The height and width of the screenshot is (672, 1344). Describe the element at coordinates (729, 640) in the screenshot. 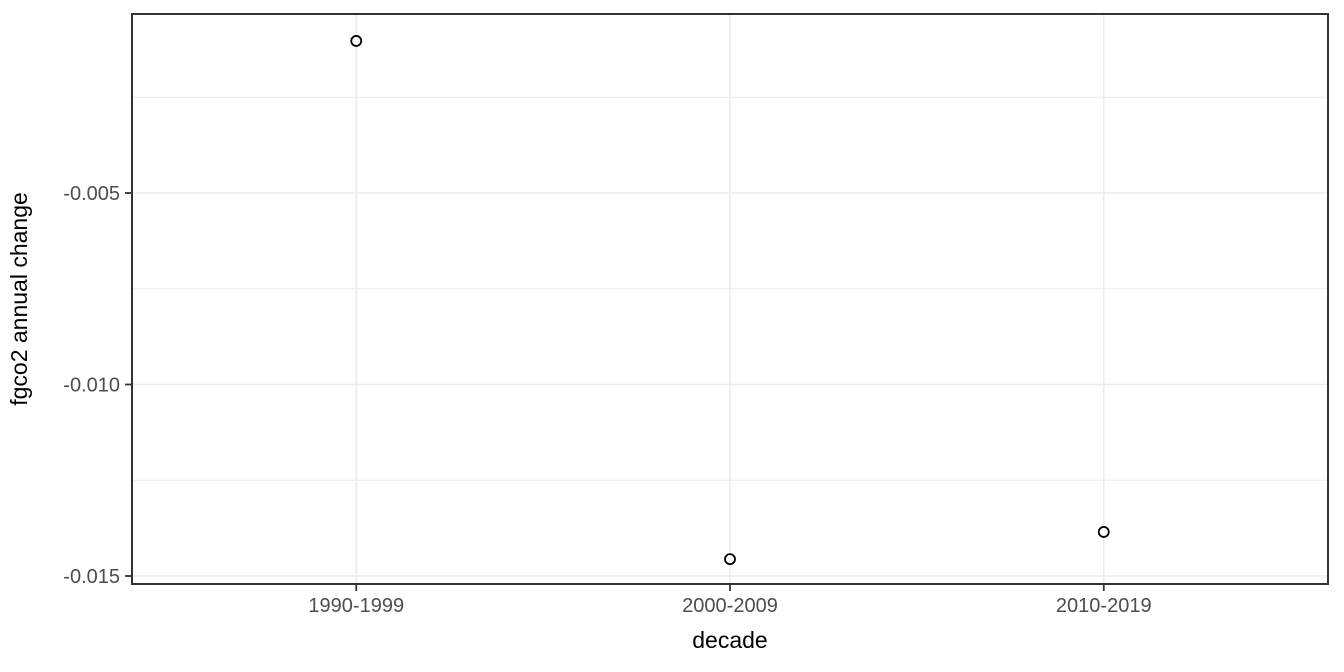

I see `x-axis-title: decade` at that location.